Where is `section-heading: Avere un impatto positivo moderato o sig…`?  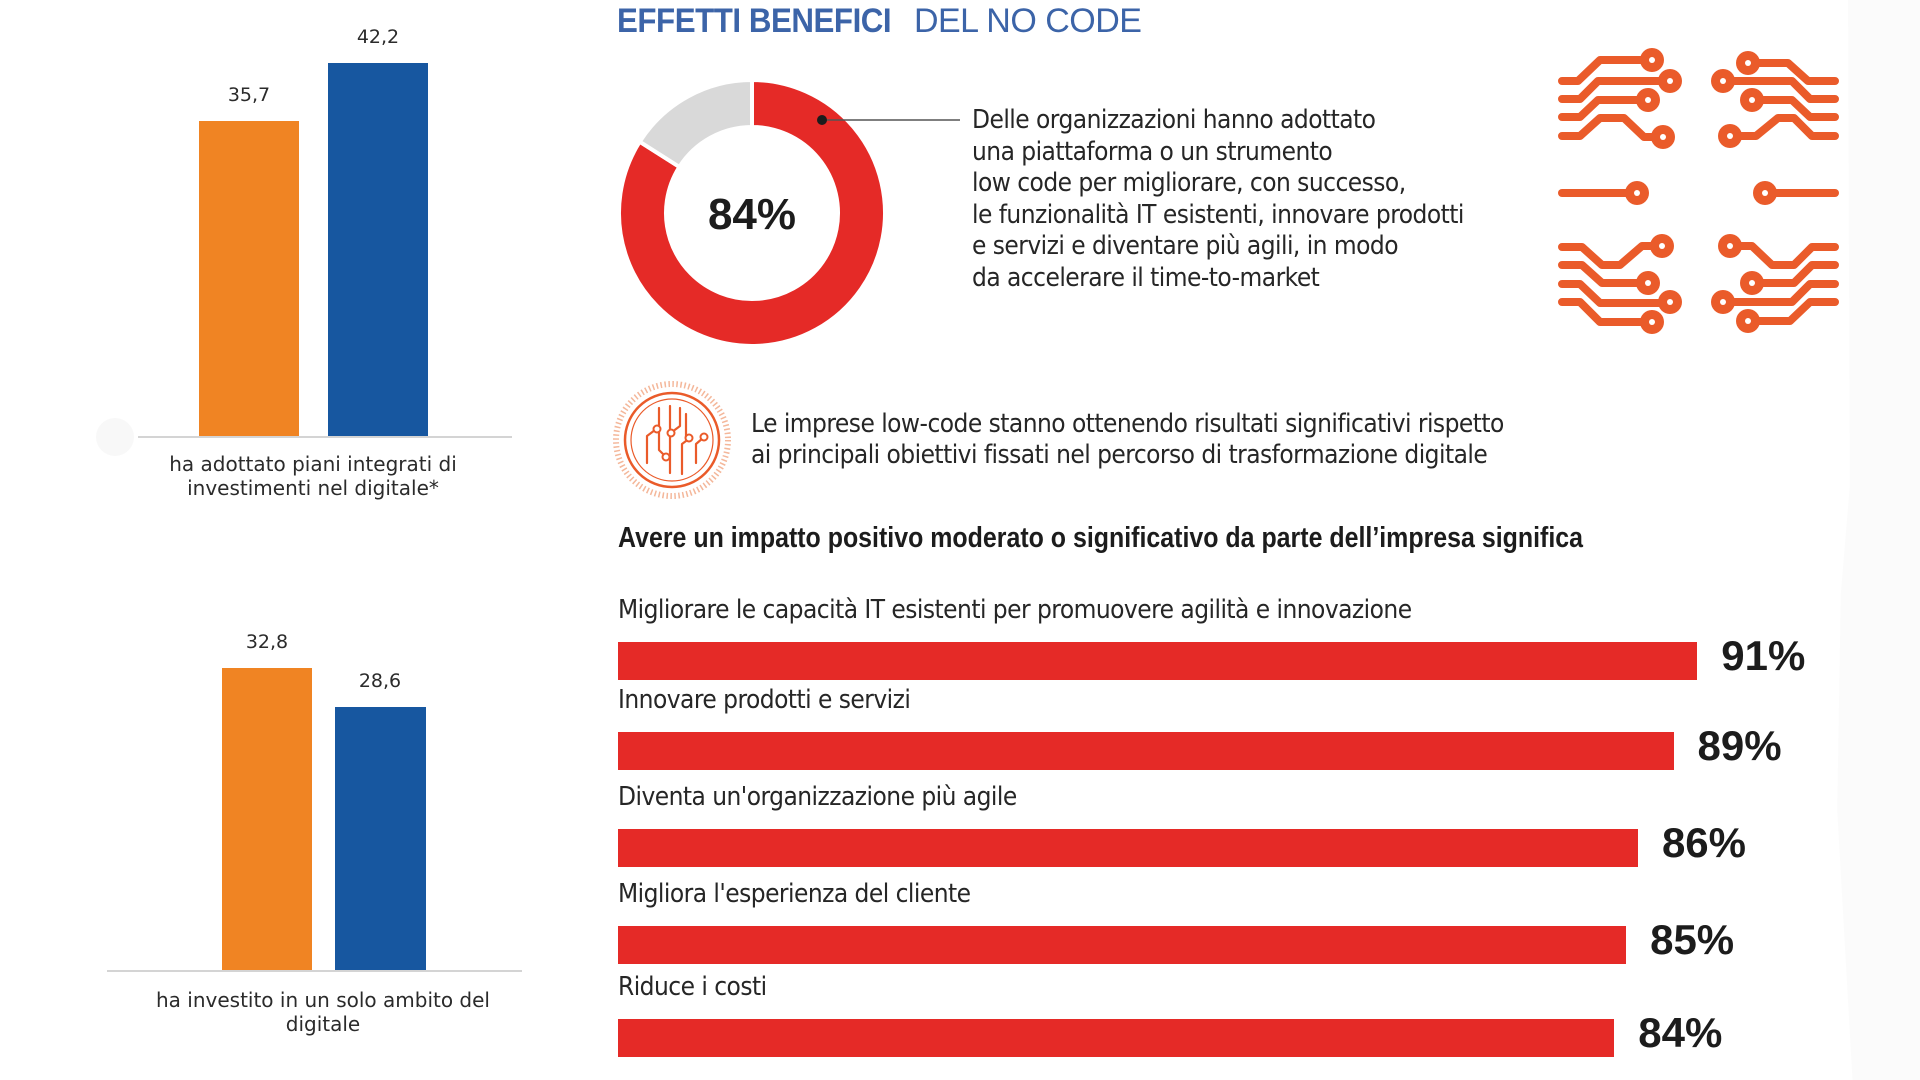 section-heading: Avere un impatto positivo moderato o sig… is located at coordinates (1101, 538).